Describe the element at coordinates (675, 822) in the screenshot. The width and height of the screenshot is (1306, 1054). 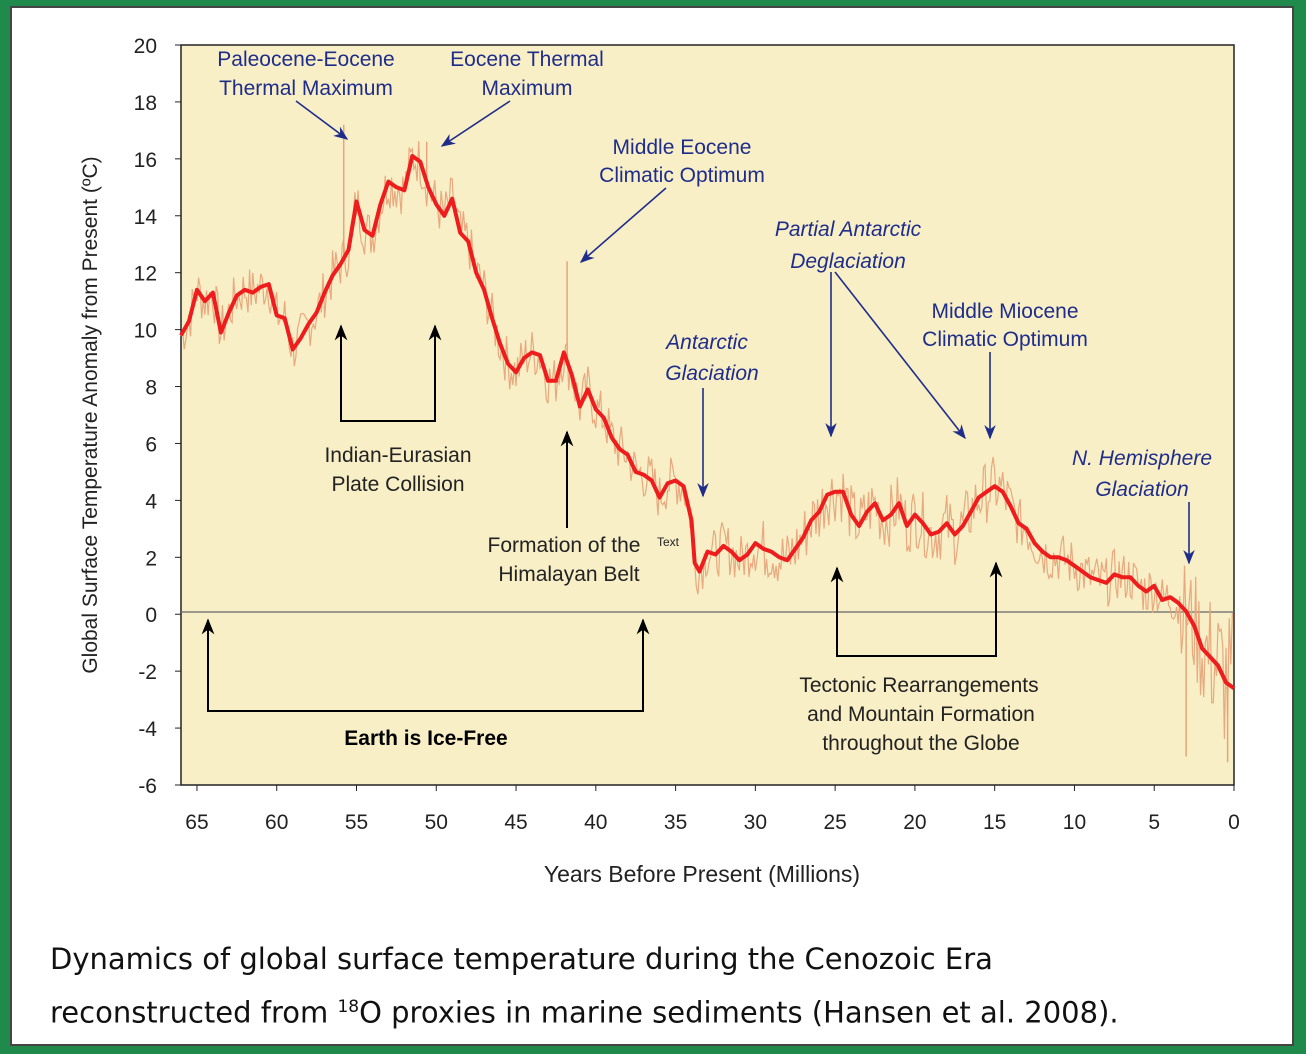
I see `x-tick-label: 35` at that location.